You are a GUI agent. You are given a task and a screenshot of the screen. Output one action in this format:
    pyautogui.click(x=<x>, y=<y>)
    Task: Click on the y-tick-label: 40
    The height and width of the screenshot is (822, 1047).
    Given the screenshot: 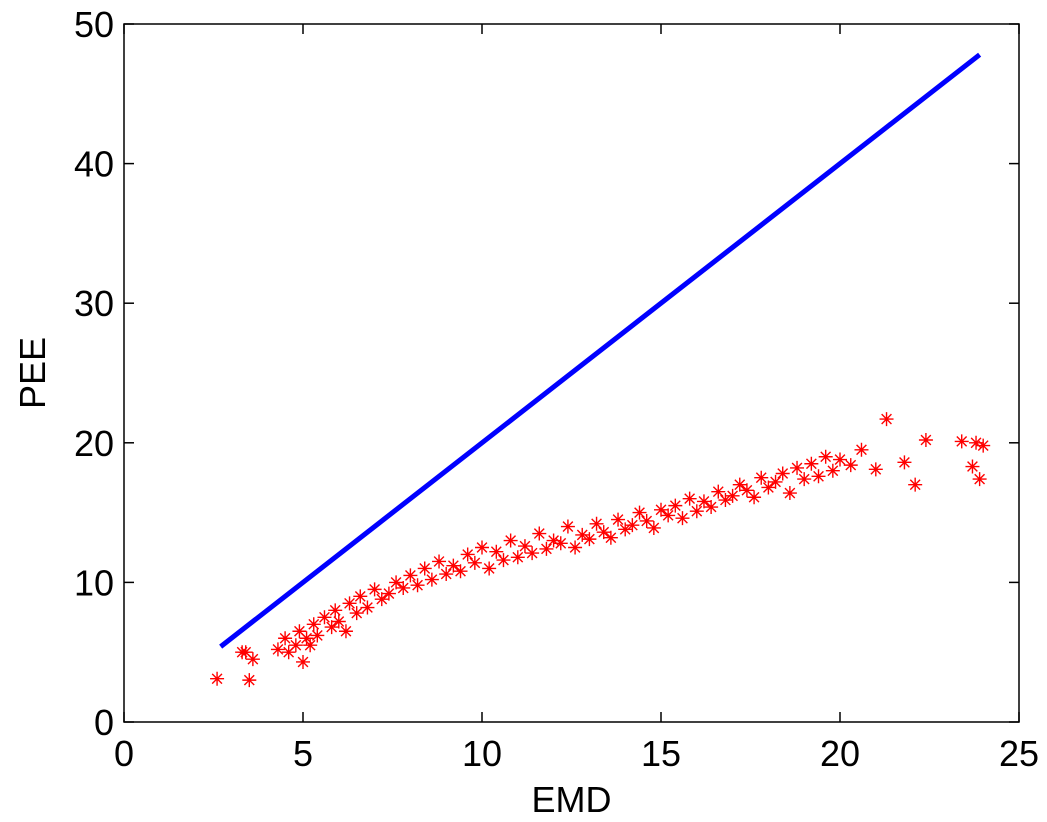 What is the action you would take?
    pyautogui.click(x=94, y=164)
    